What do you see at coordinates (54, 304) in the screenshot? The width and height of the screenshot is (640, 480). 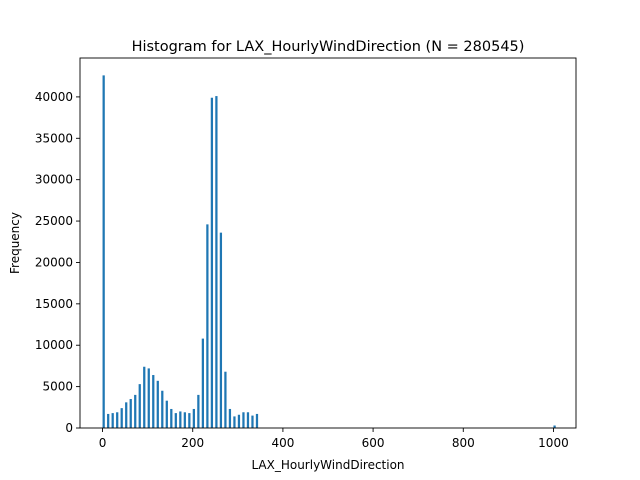 I see `y-tick-label: 15000` at bounding box center [54, 304].